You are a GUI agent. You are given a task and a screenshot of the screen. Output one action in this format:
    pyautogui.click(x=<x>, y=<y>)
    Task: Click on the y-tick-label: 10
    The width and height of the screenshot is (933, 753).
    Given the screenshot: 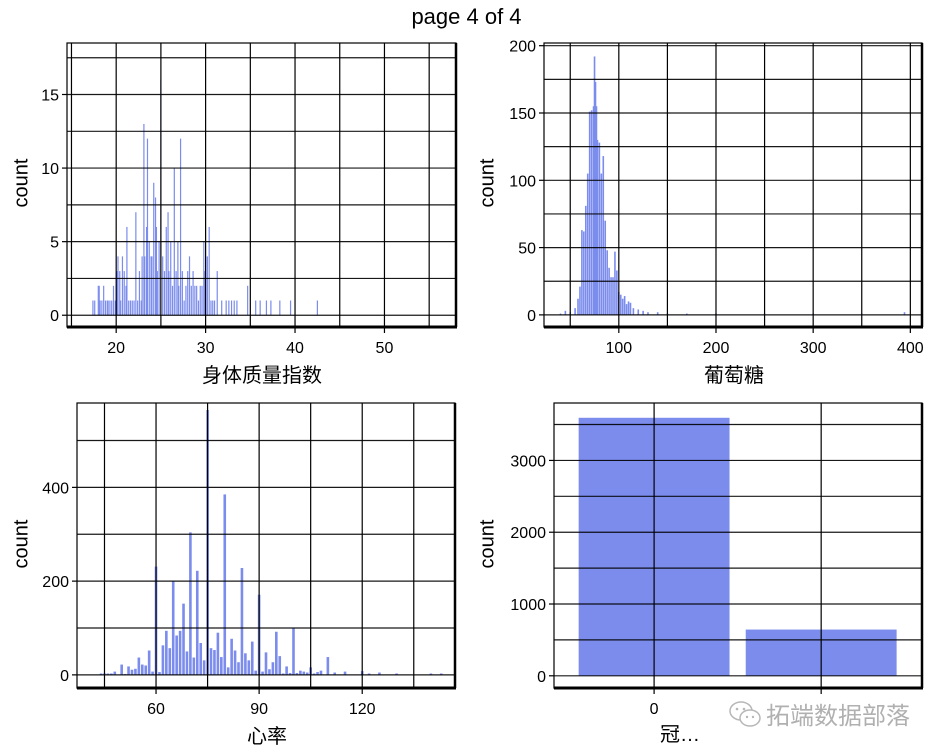 What is the action you would take?
    pyautogui.click(x=50, y=169)
    